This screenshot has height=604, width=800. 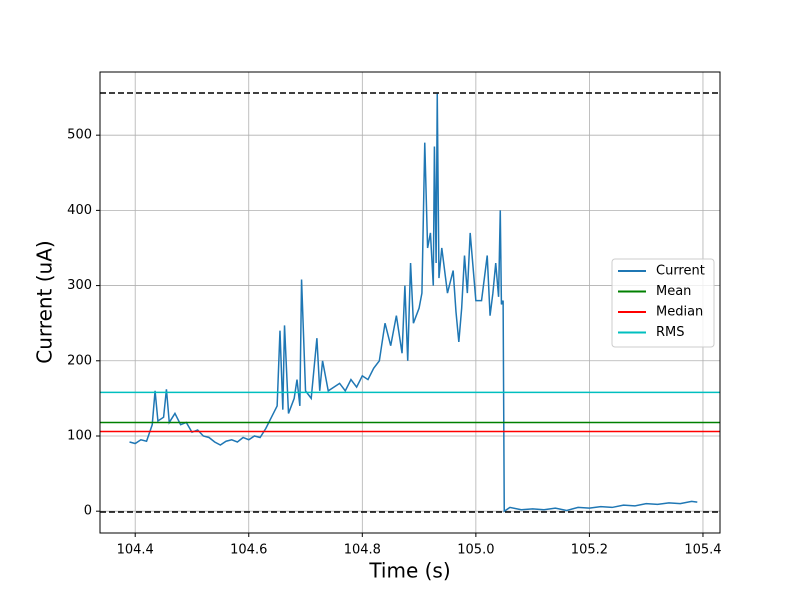 I want to click on y-tick-label: 500, so click(x=79, y=135).